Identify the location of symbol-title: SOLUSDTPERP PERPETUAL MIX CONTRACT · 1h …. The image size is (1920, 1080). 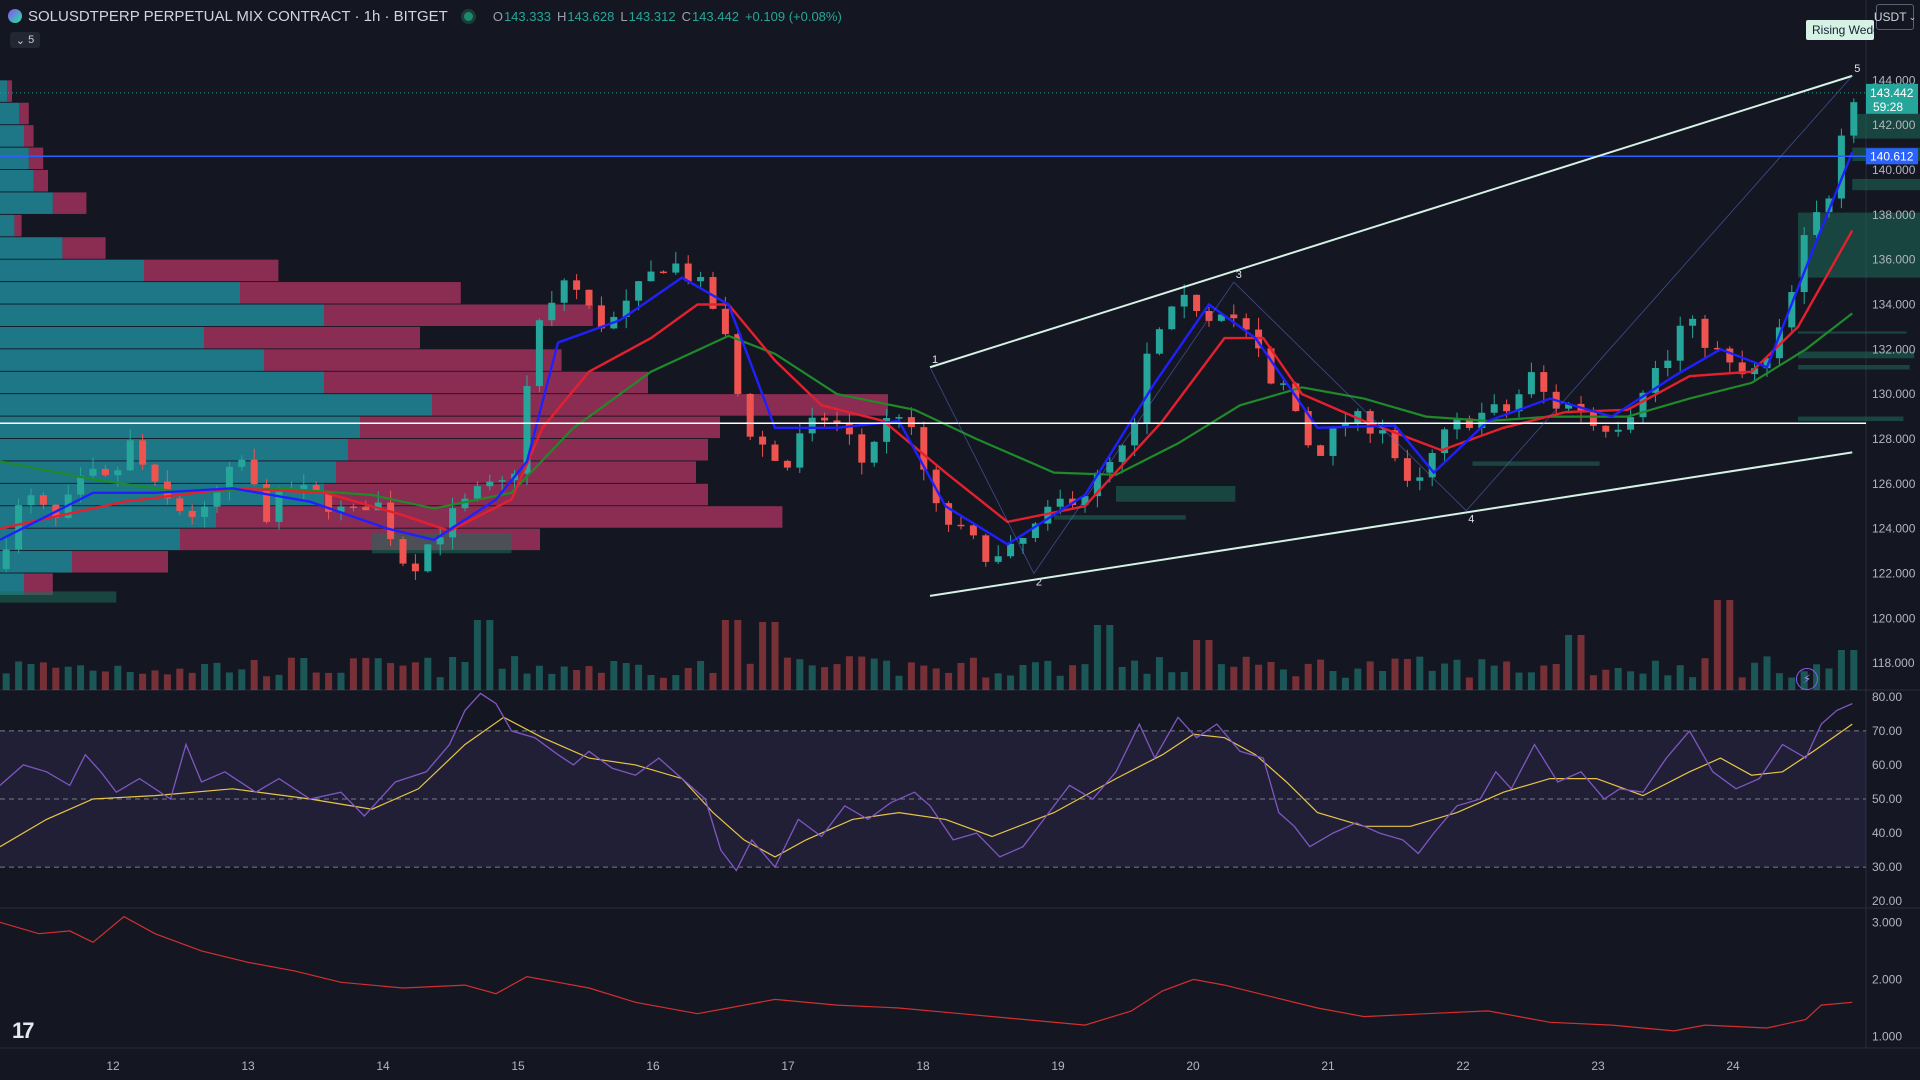
(238, 16).